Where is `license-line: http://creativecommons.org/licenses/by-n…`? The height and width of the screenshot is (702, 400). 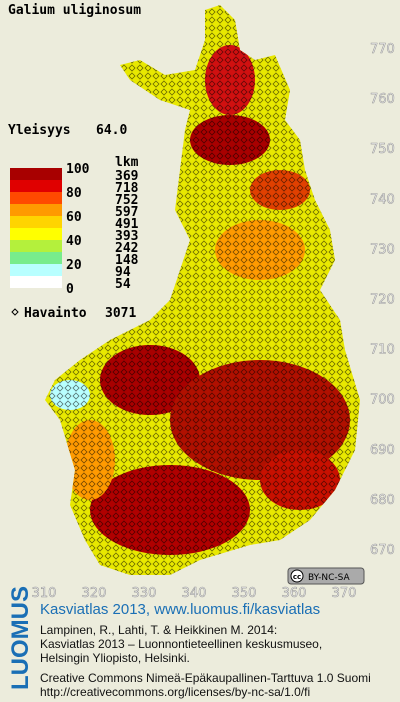
license-line: http://creativecommons.org/licenses/by-n… is located at coordinates (175, 692).